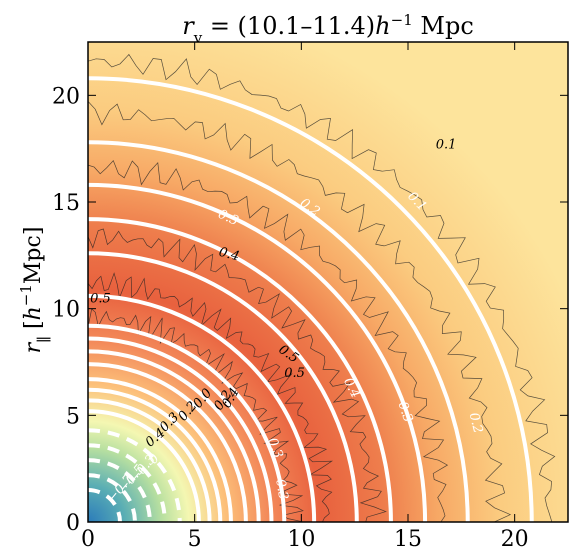 The image size is (576, 557). What do you see at coordinates (66, 310) in the screenshot?
I see `y-tick-label-2: 10` at bounding box center [66, 310].